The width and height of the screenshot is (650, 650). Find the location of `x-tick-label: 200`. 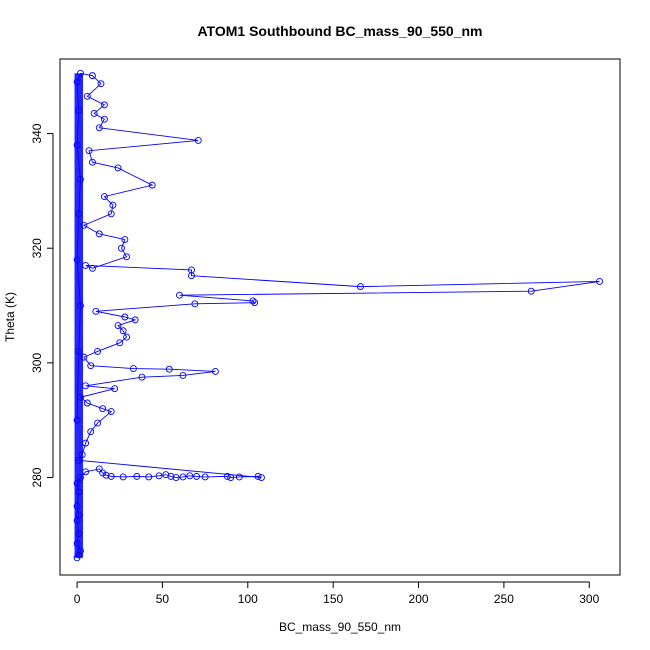

x-tick-label: 200 is located at coordinates (419, 599).